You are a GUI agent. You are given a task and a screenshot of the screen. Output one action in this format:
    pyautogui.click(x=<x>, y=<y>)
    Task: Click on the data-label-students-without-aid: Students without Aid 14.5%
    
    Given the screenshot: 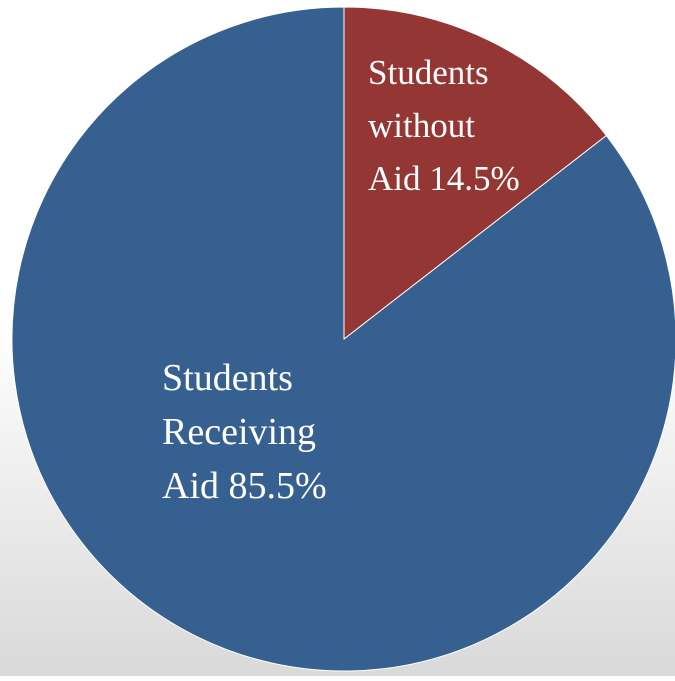 What is the action you would take?
    pyautogui.click(x=444, y=125)
    